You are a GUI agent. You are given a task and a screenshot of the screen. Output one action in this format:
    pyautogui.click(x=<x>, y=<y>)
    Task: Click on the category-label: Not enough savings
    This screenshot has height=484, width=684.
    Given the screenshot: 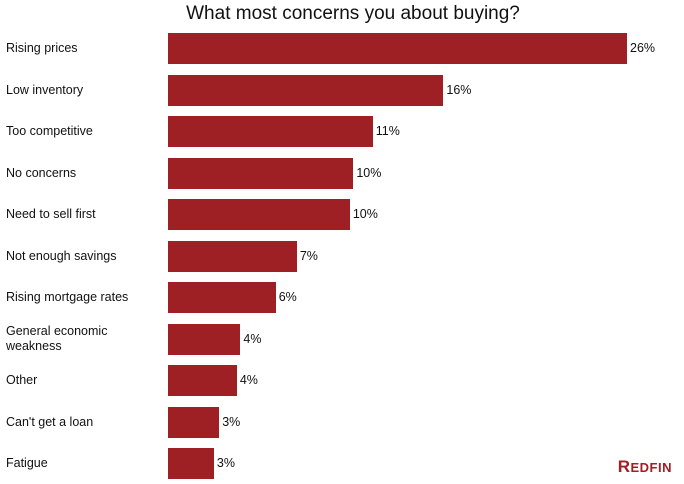 What is the action you would take?
    pyautogui.click(x=61, y=255)
    